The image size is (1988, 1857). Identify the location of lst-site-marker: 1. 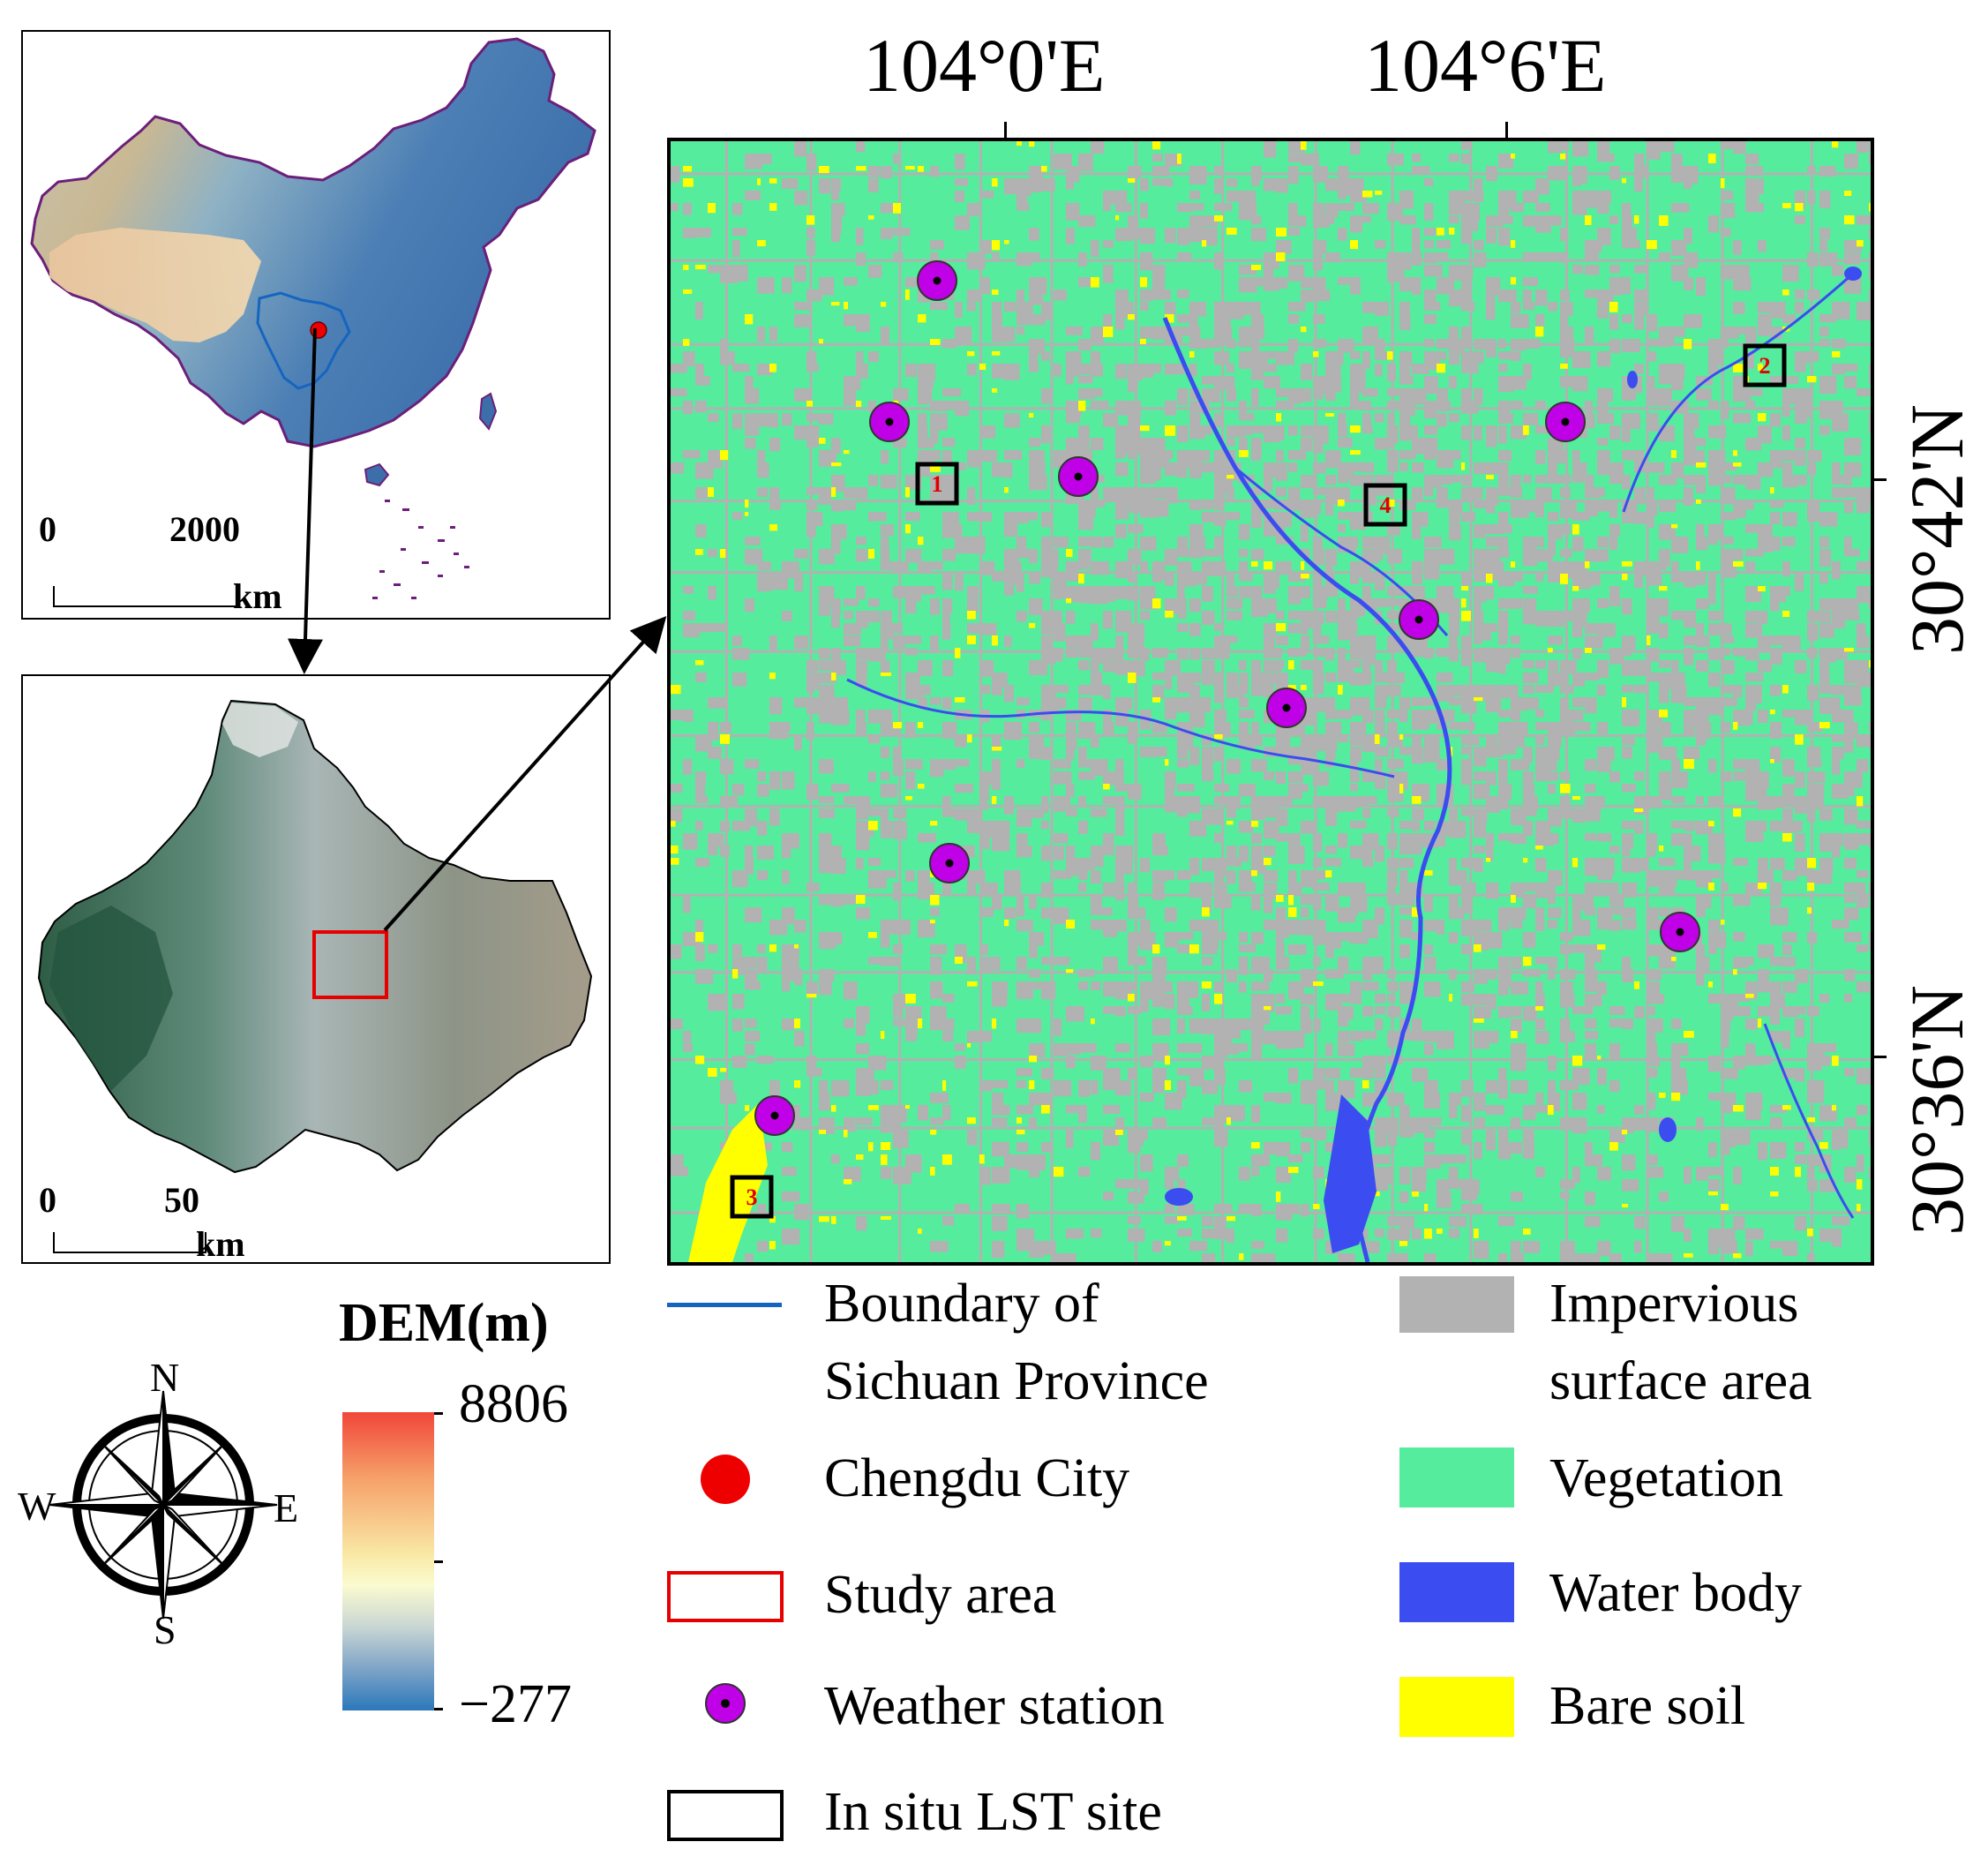
(937, 484).